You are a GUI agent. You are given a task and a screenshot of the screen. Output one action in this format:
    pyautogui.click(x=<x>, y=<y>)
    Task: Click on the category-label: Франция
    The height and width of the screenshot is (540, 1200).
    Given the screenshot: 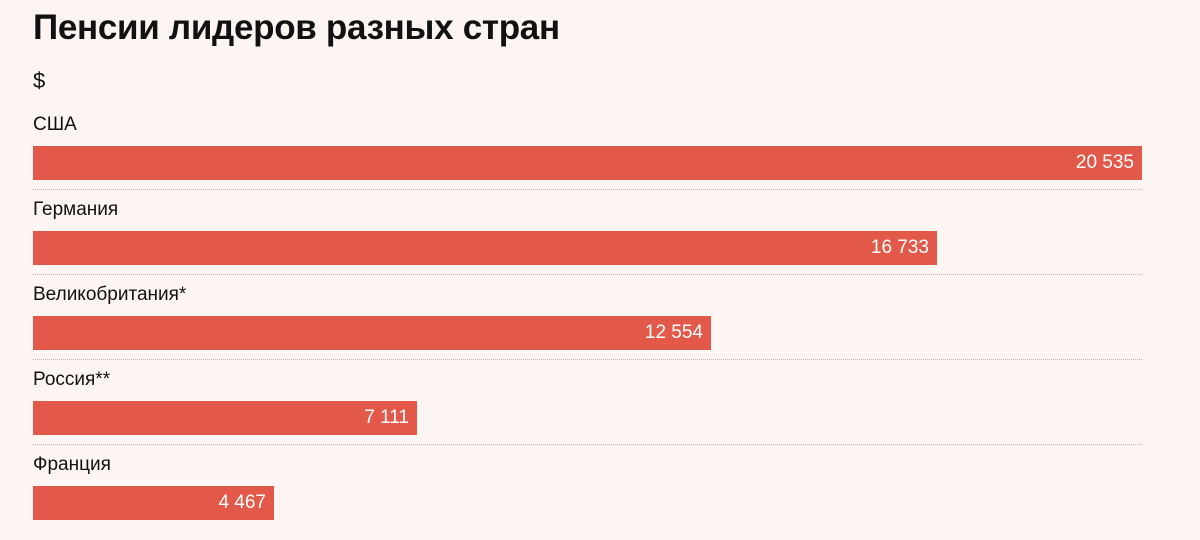 What is the action you would take?
    pyautogui.click(x=72, y=464)
    